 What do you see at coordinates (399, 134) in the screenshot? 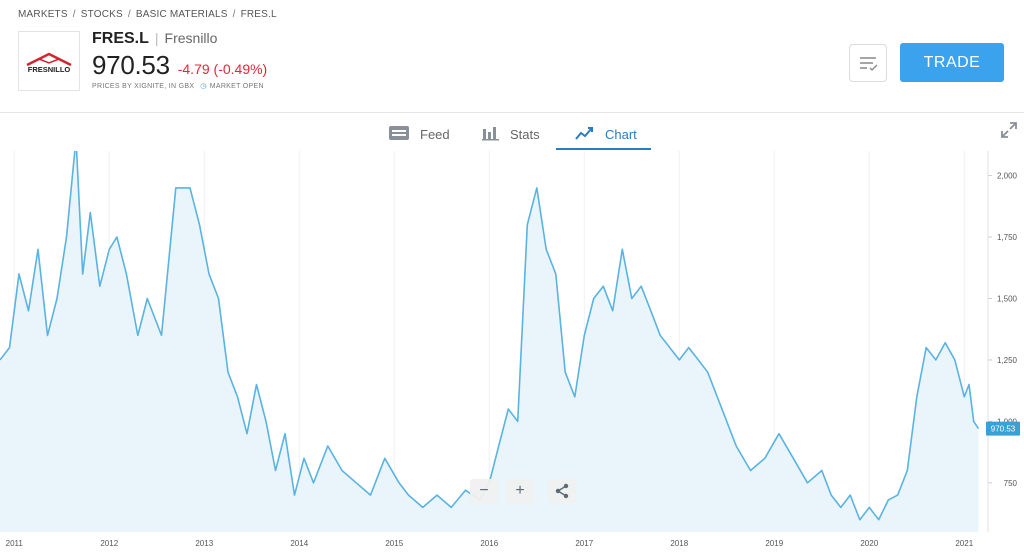
I see `feed-icon` at bounding box center [399, 134].